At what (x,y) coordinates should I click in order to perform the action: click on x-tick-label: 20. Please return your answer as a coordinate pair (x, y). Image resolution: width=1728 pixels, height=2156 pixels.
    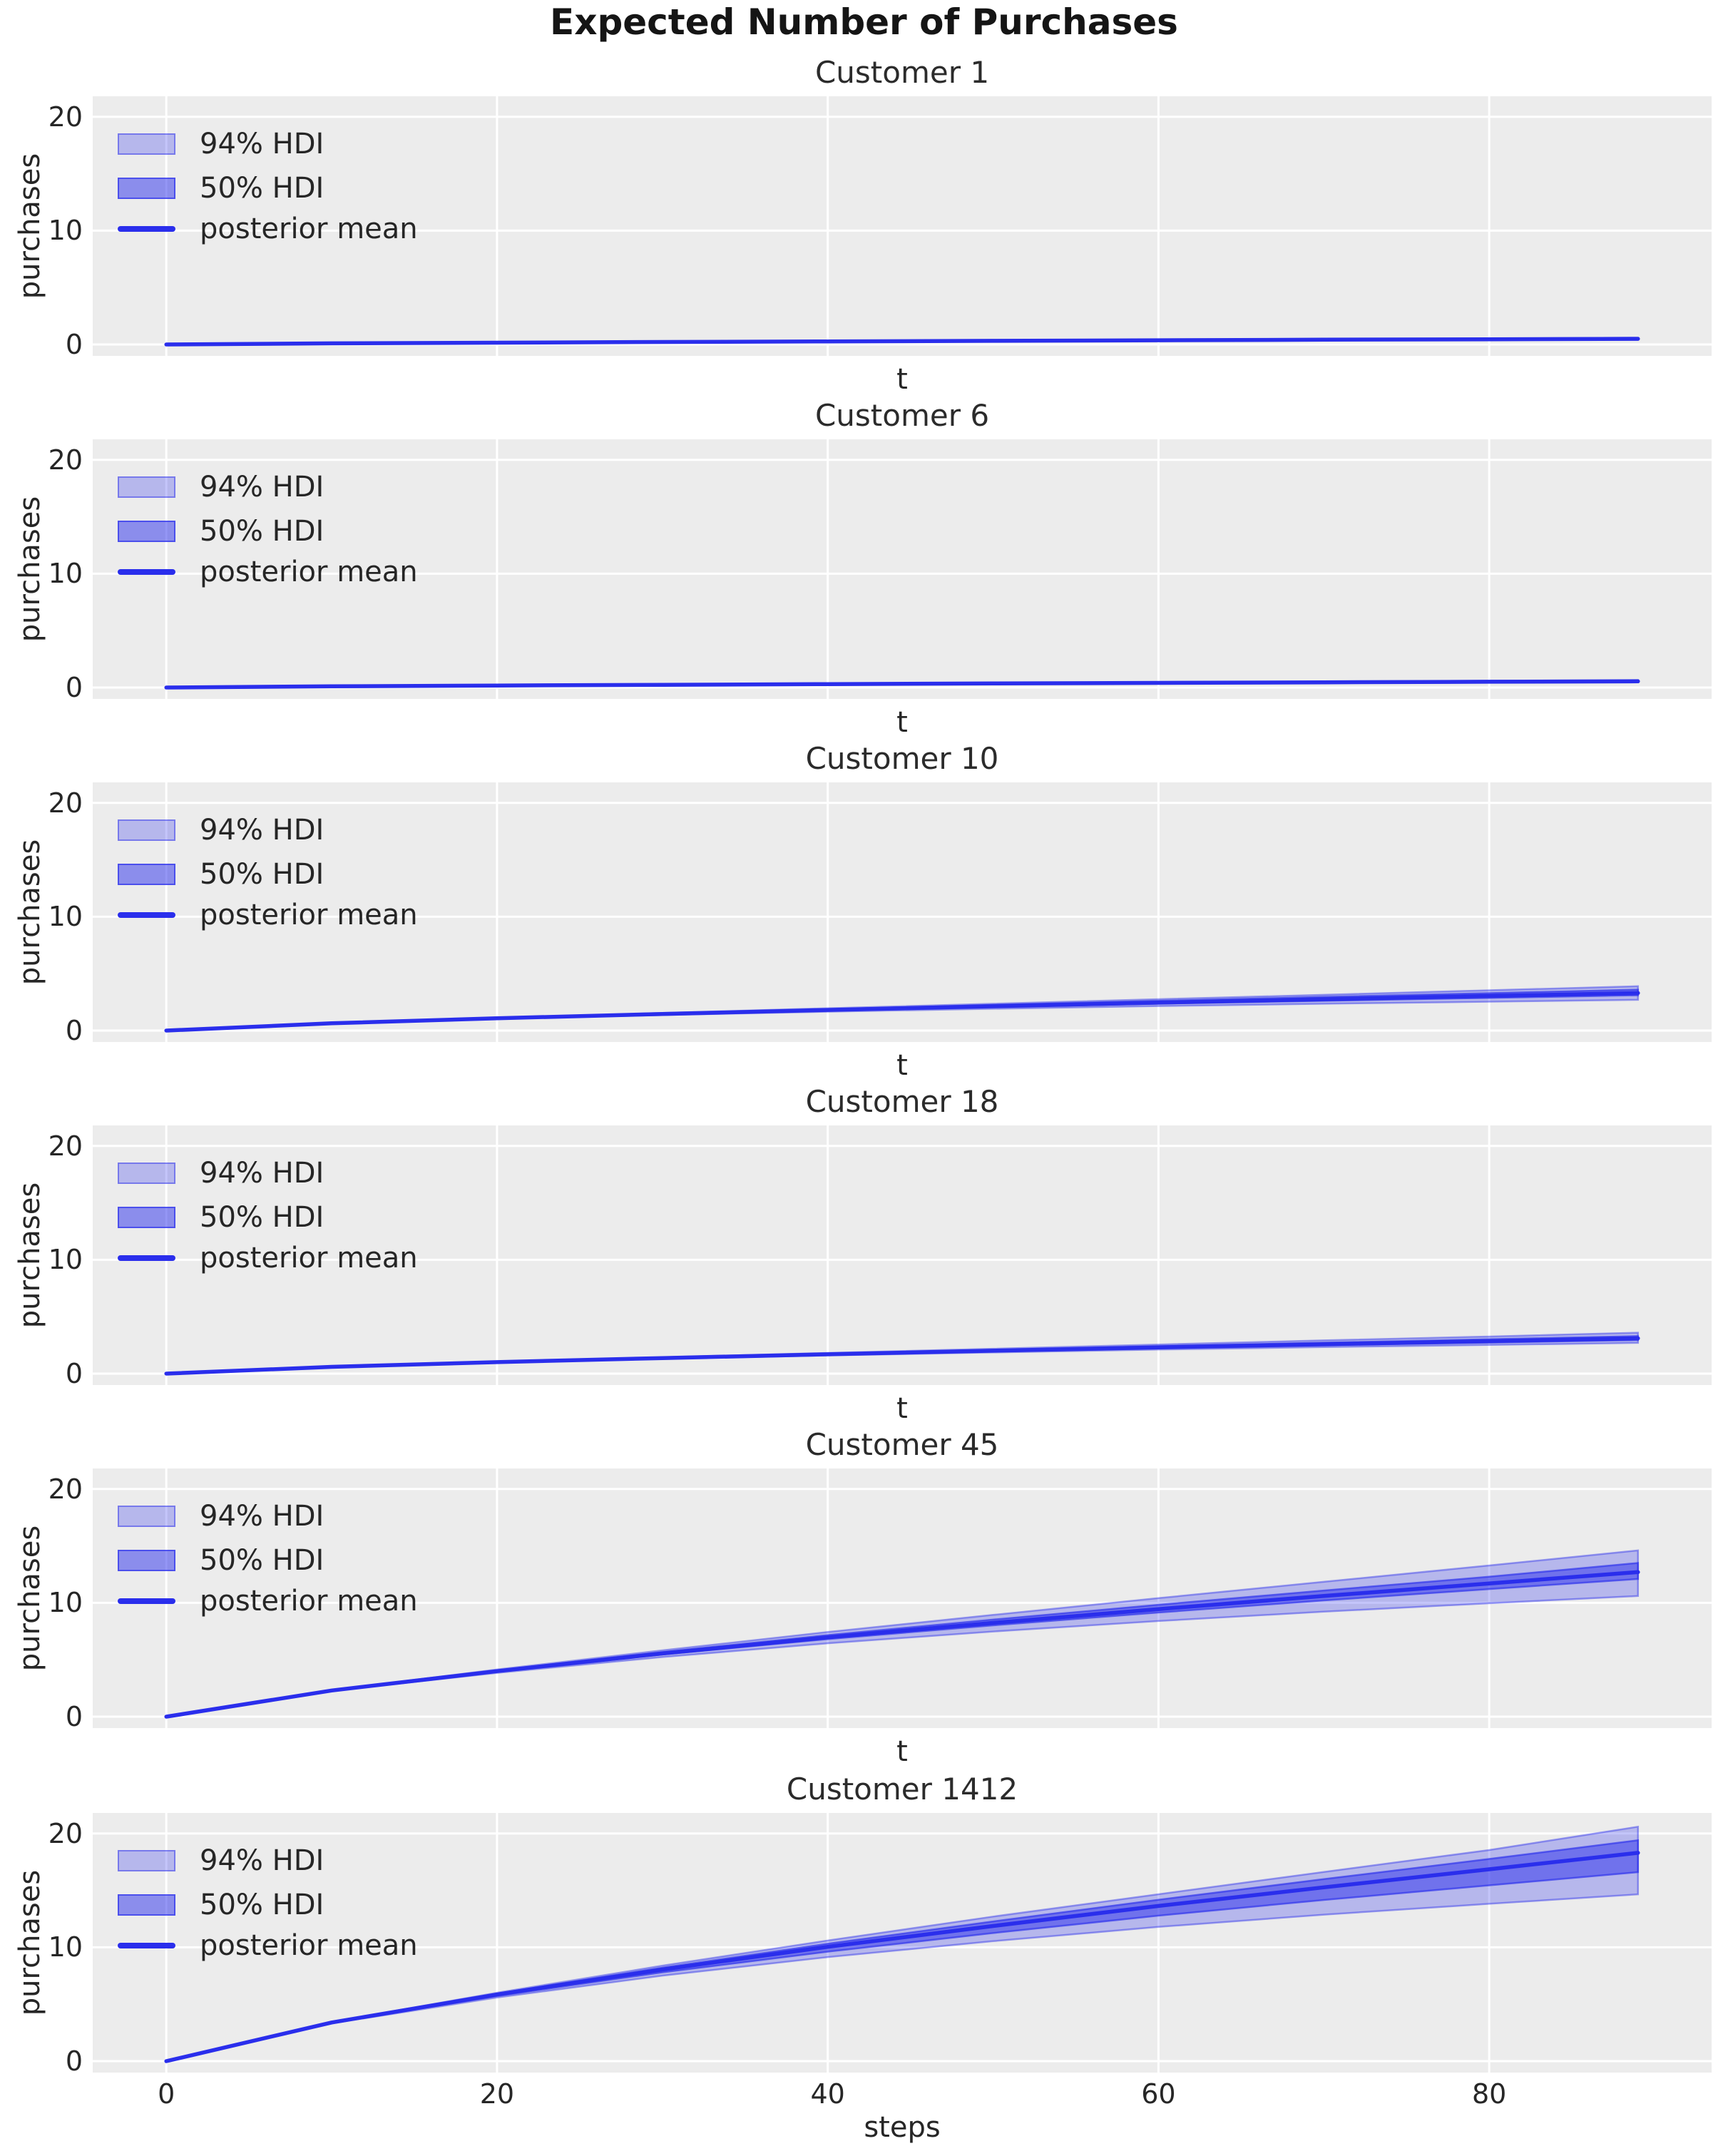
    Looking at the image, I should click on (497, 2094).